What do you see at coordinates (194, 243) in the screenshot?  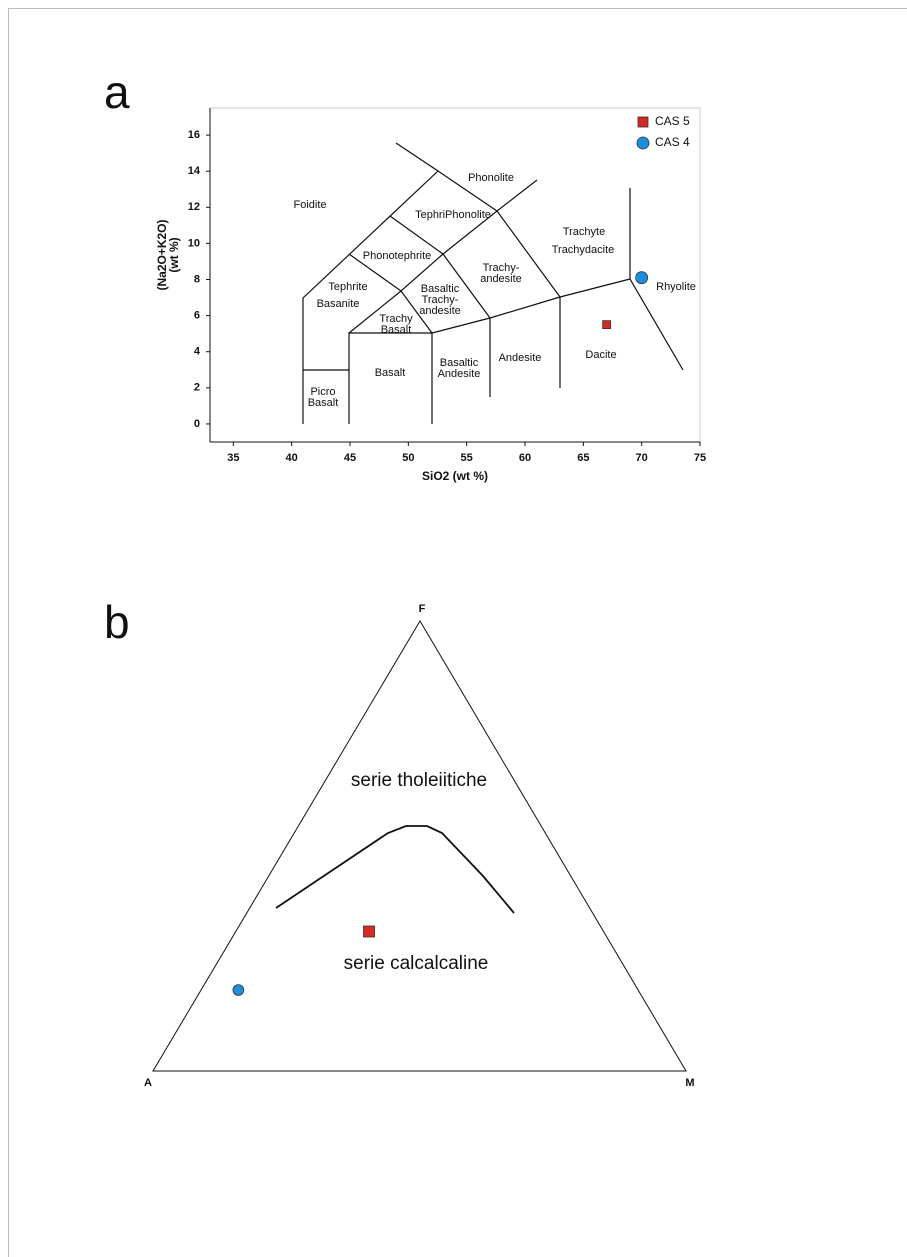 I see `y-tick-label: 10` at bounding box center [194, 243].